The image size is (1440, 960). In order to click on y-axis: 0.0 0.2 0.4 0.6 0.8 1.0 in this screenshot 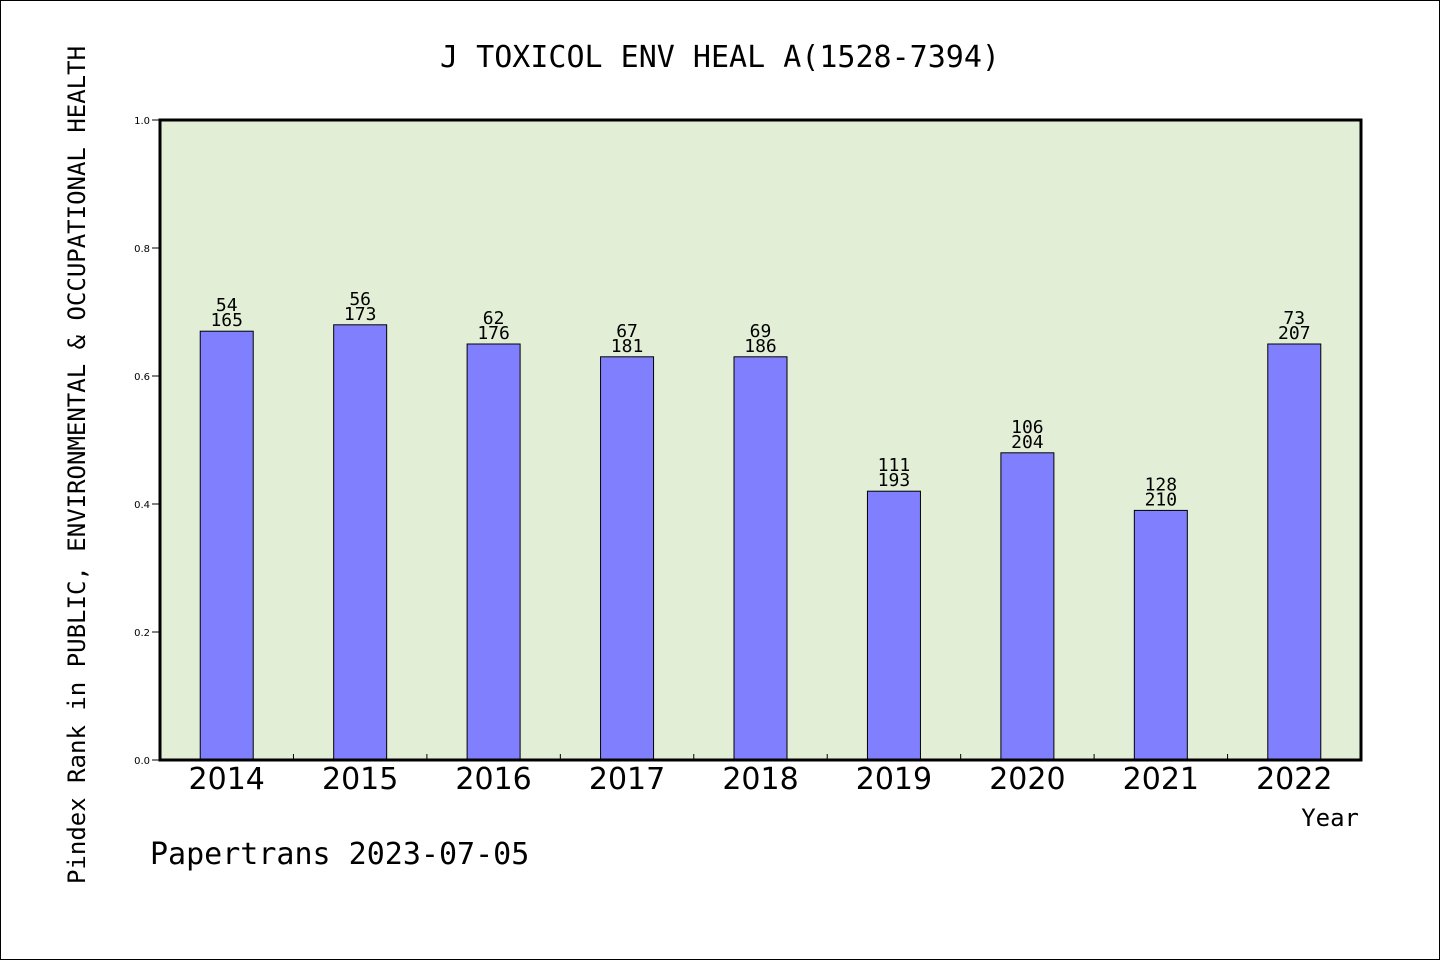, I will do `click(147, 441)`.